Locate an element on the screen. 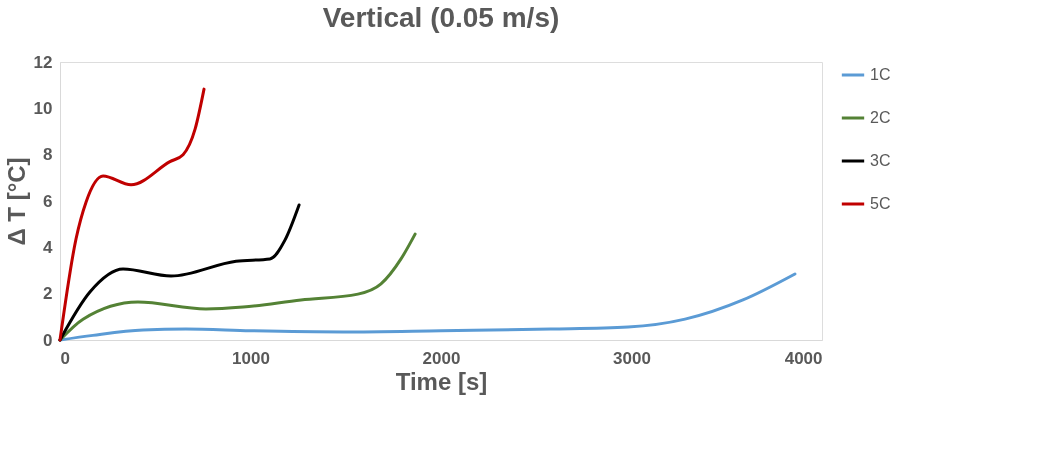 This screenshot has height=475, width=1046. y-tick-label: 8 is located at coordinates (48, 155).